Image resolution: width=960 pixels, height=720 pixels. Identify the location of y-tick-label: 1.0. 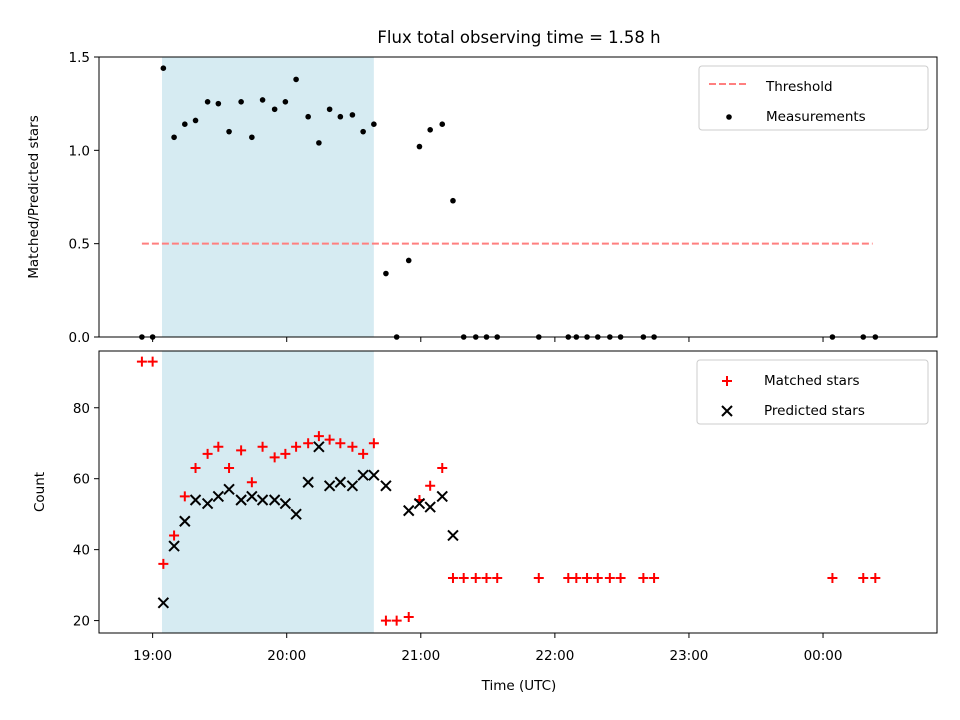
(79, 151).